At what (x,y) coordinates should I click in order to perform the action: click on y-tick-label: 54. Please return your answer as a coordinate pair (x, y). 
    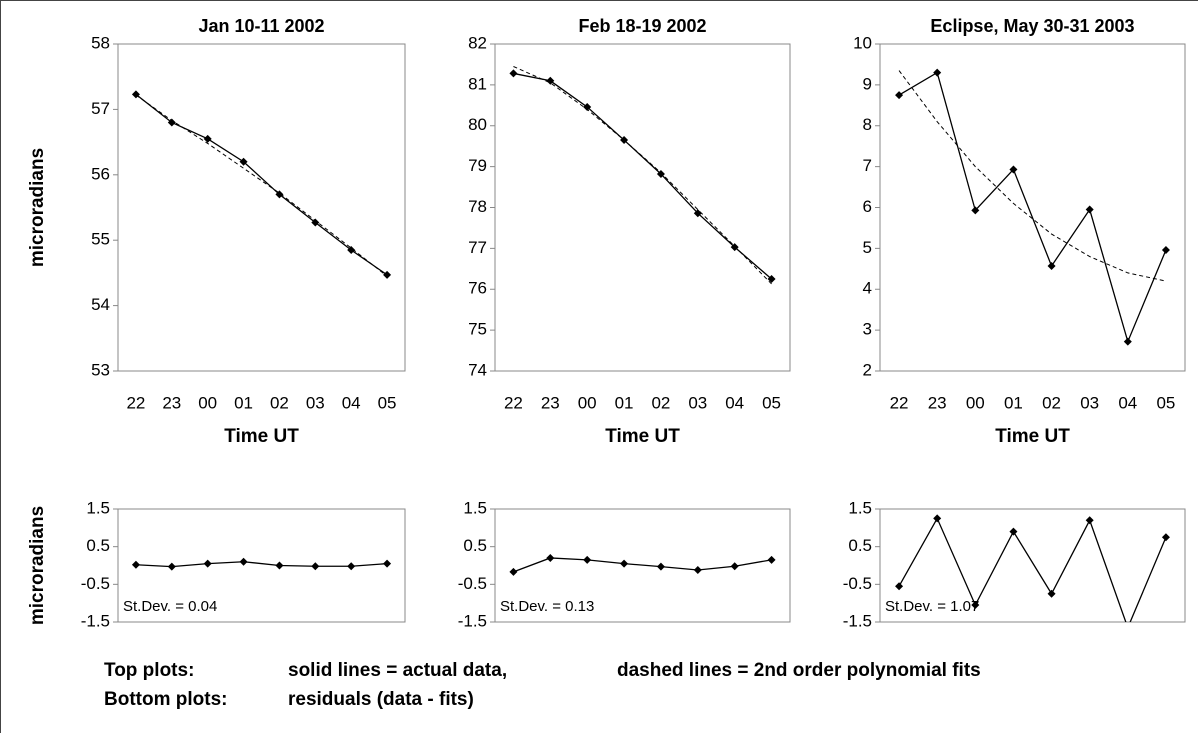
    Looking at the image, I should click on (100, 304).